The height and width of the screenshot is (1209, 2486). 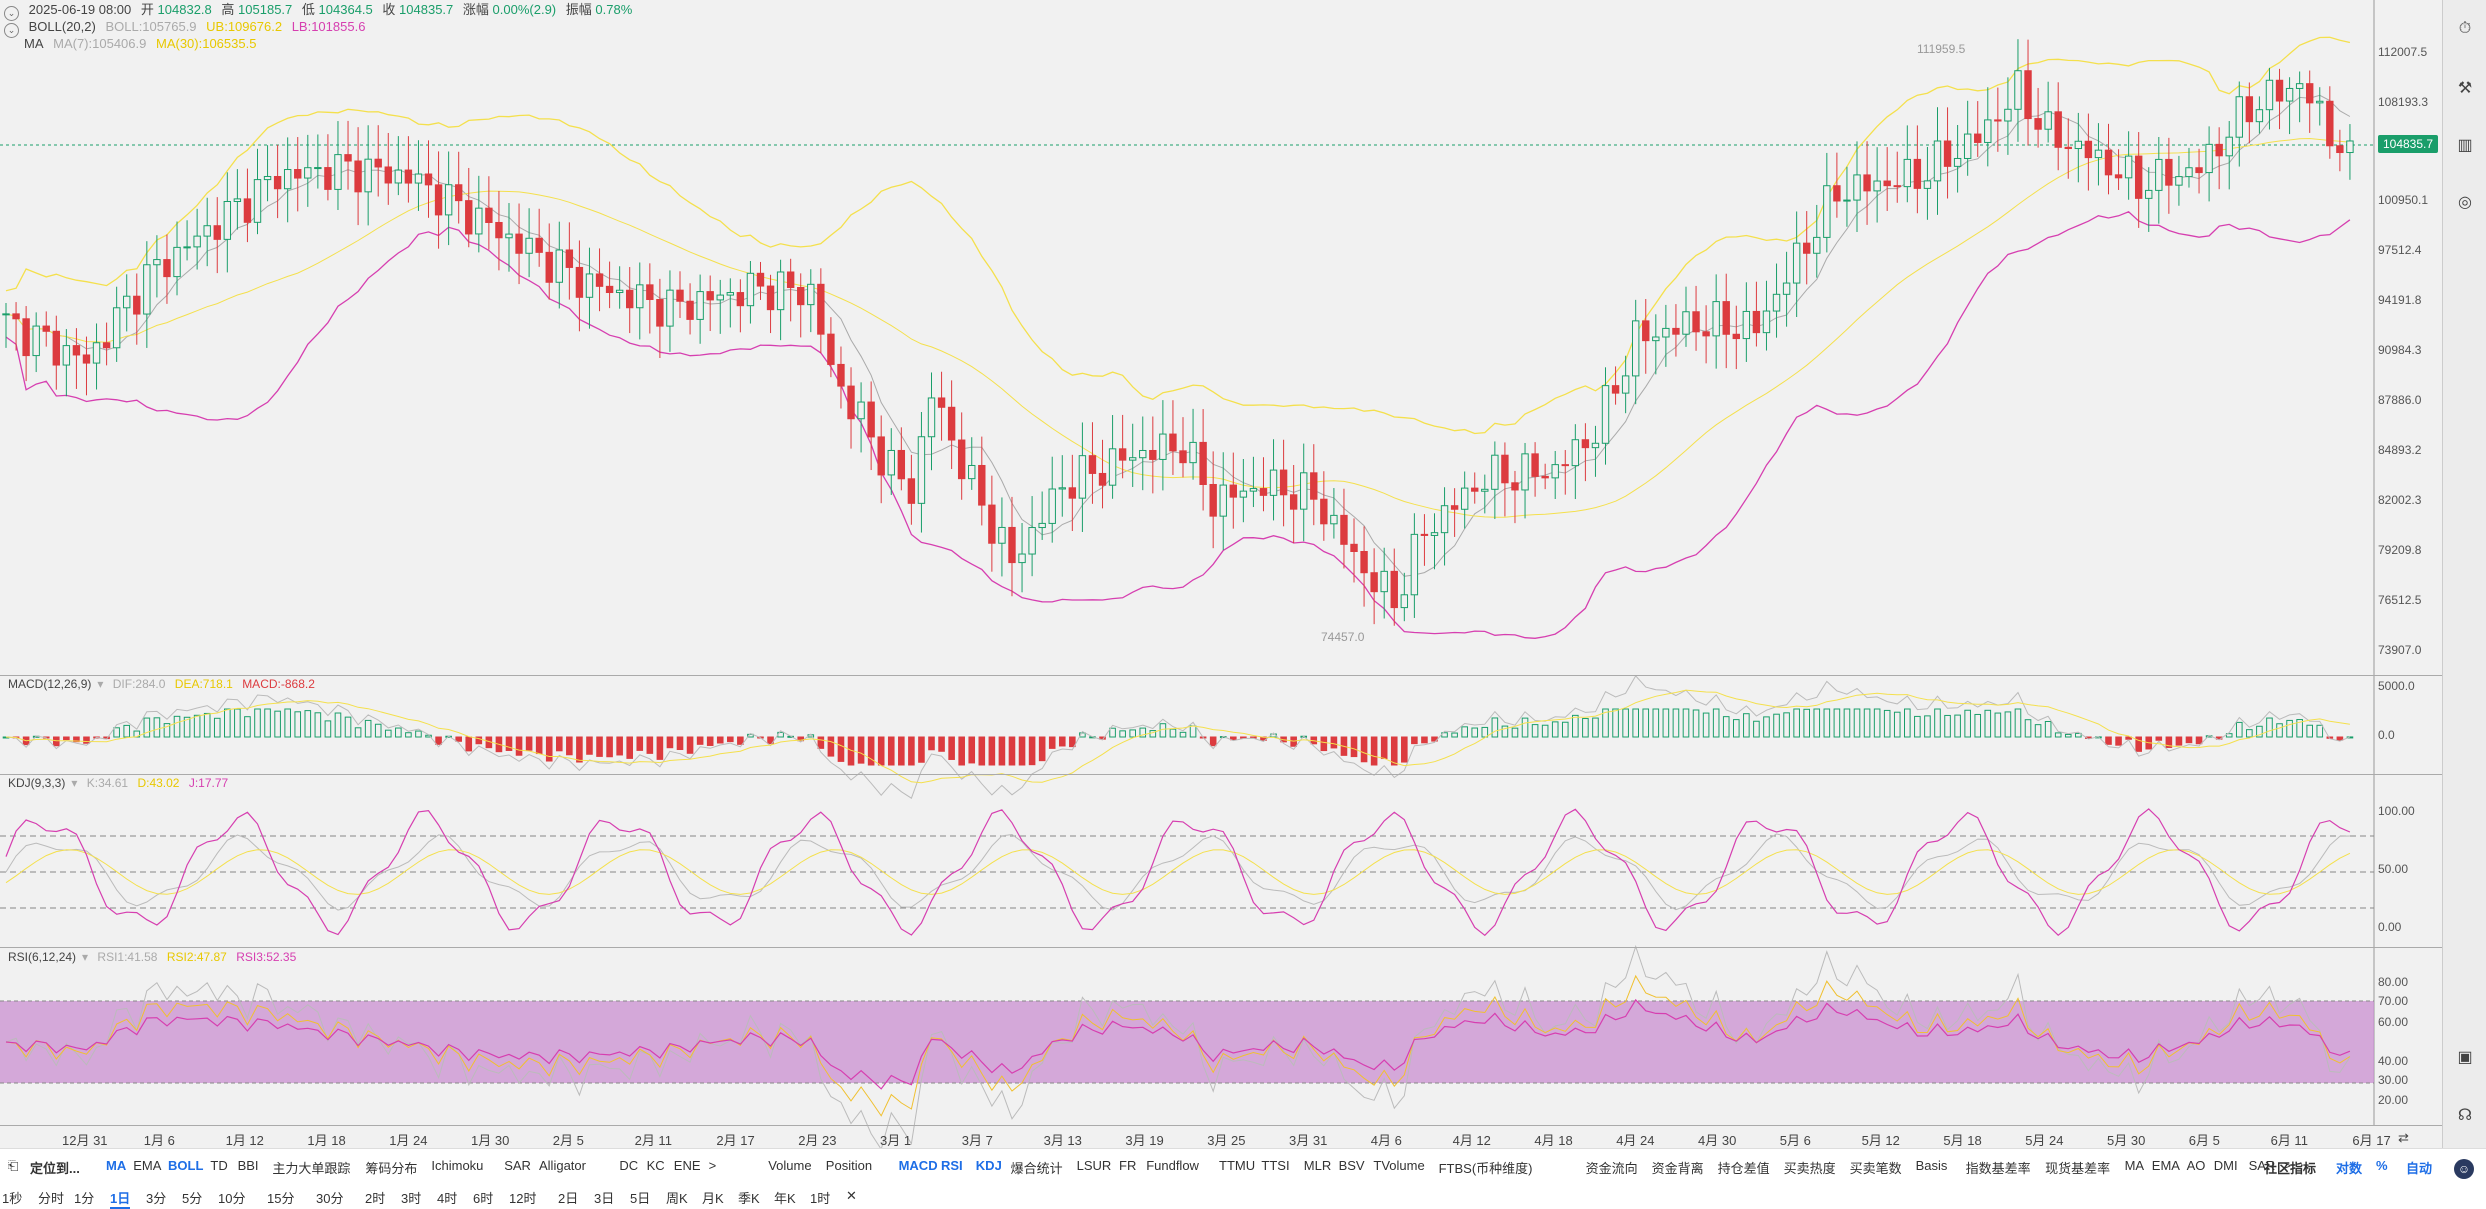 What do you see at coordinates (1743, 1168) in the screenshot?
I see `indicator-item: 持仓差值` at bounding box center [1743, 1168].